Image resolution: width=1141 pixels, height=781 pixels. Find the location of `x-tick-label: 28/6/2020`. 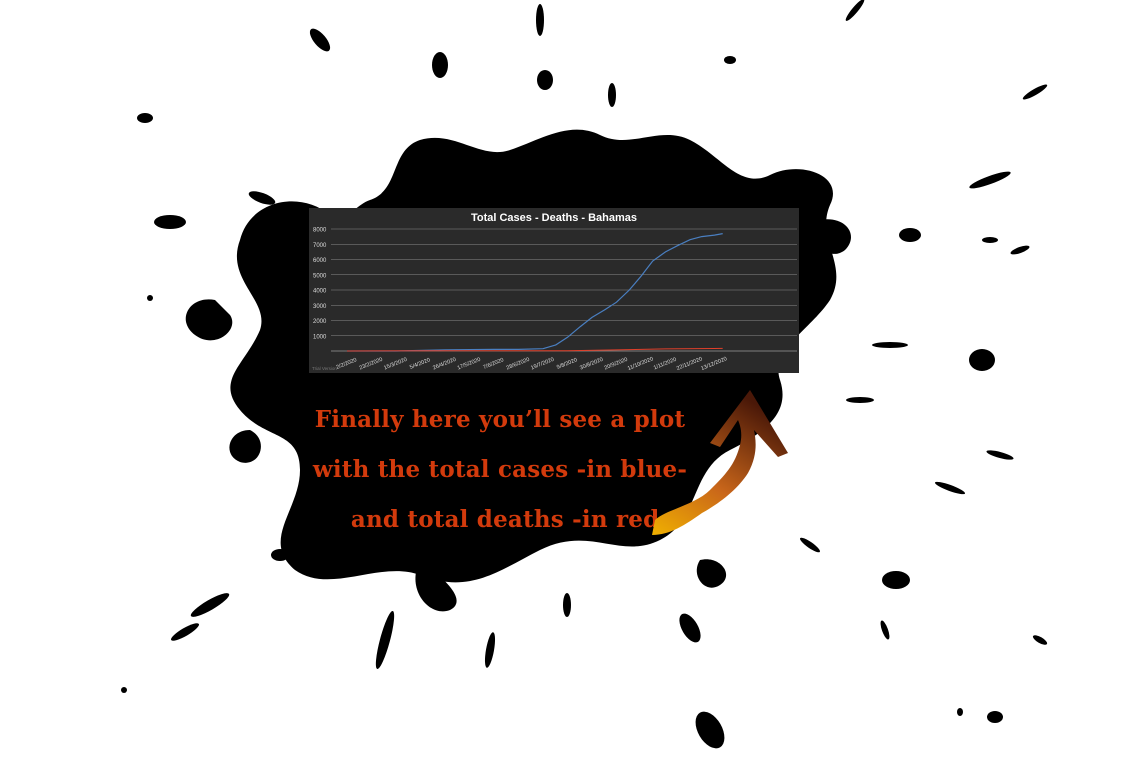

x-tick-label: 28/6/2020 is located at coordinates (518, 364).